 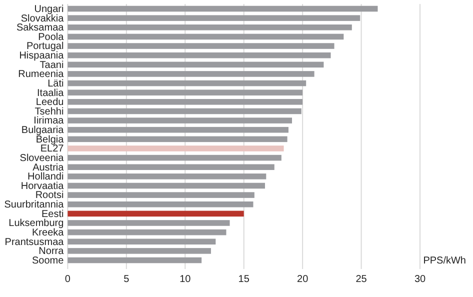 I want to click on y-tick-label: Itaalia, so click(x=50, y=93).